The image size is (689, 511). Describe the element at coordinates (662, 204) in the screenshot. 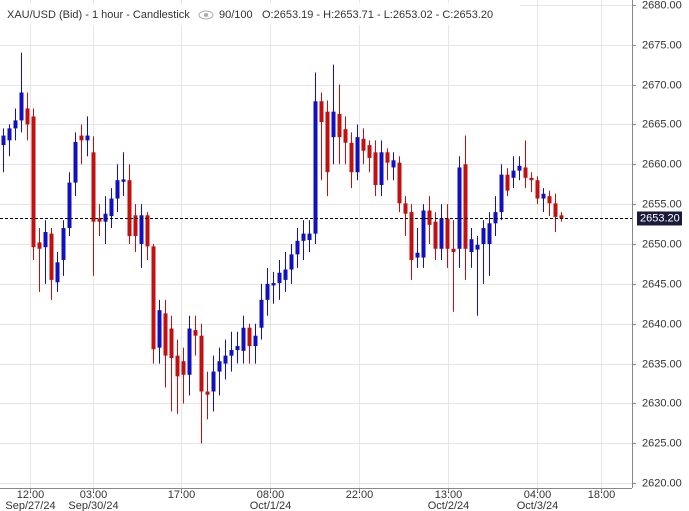

I see `y-tick-label: 2655.00` at that location.